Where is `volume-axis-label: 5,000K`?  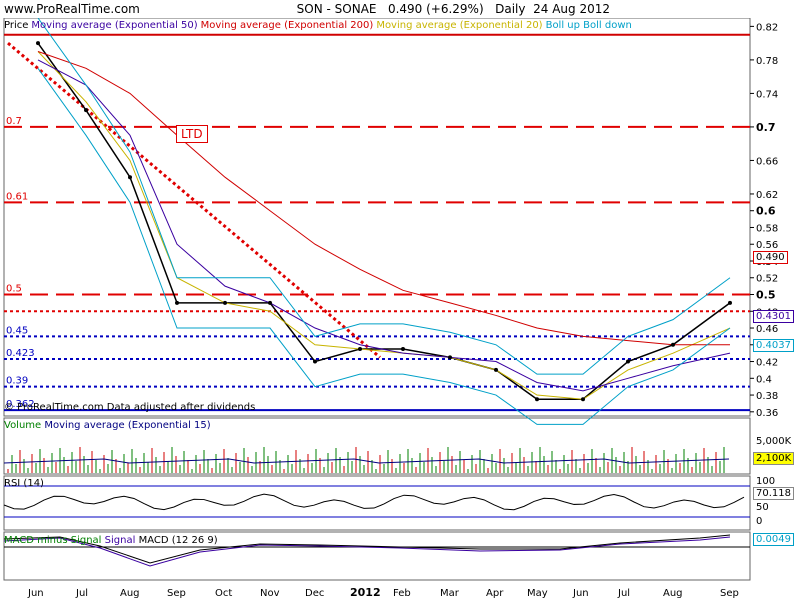 volume-axis-label: 5,000K is located at coordinates (774, 441).